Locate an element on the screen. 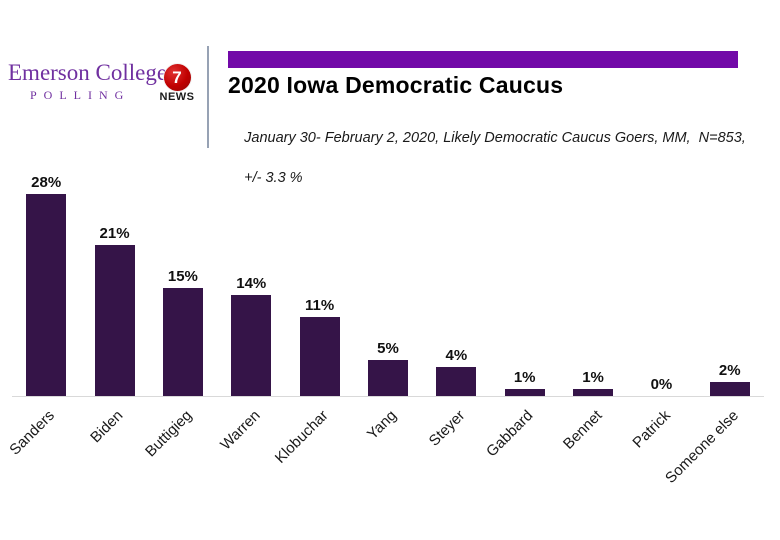 The image size is (780, 540). x-label-bennet: Bennet is located at coordinates (582, 430).